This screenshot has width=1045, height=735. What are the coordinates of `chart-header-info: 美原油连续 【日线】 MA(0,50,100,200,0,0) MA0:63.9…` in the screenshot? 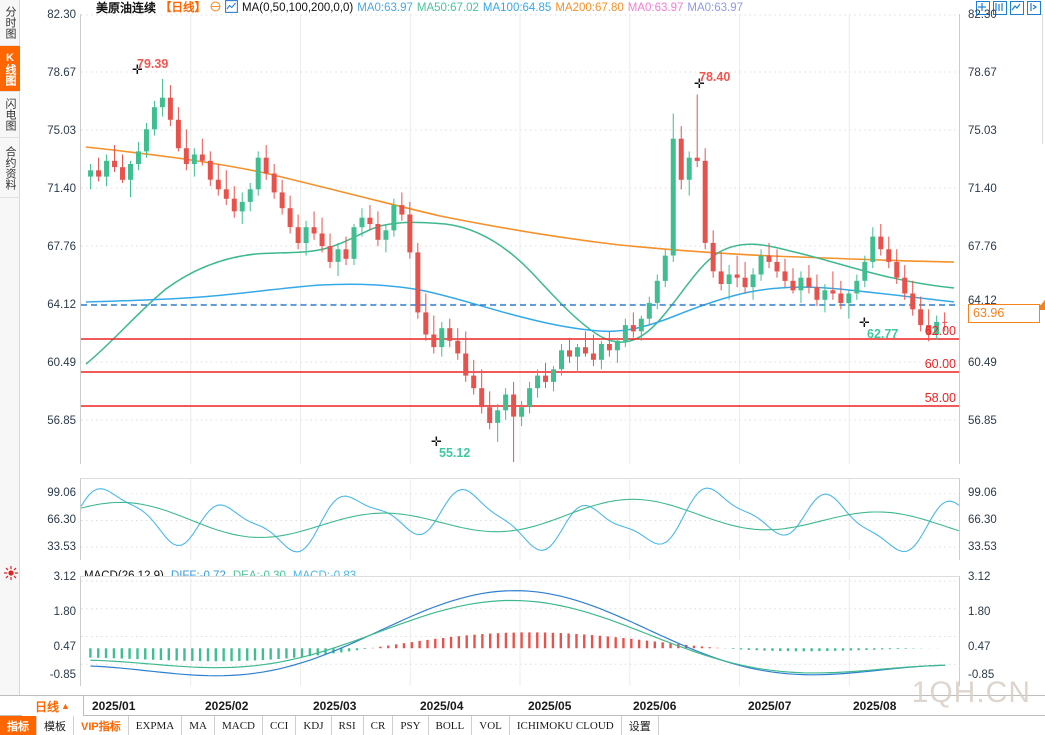 It's located at (419, 8).